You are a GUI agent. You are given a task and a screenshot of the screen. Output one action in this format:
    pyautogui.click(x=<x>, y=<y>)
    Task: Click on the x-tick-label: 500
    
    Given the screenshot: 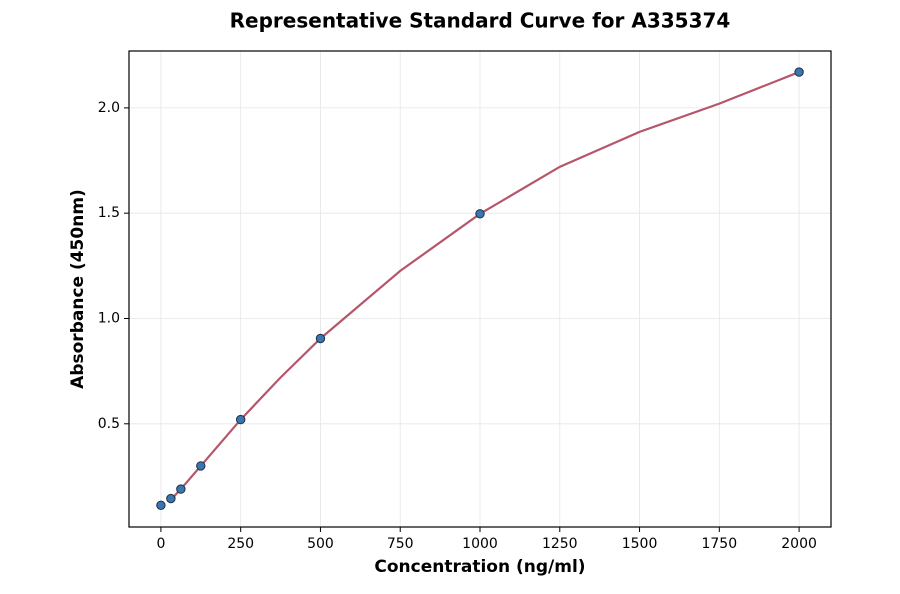 What is the action you would take?
    pyautogui.click(x=320, y=544)
    